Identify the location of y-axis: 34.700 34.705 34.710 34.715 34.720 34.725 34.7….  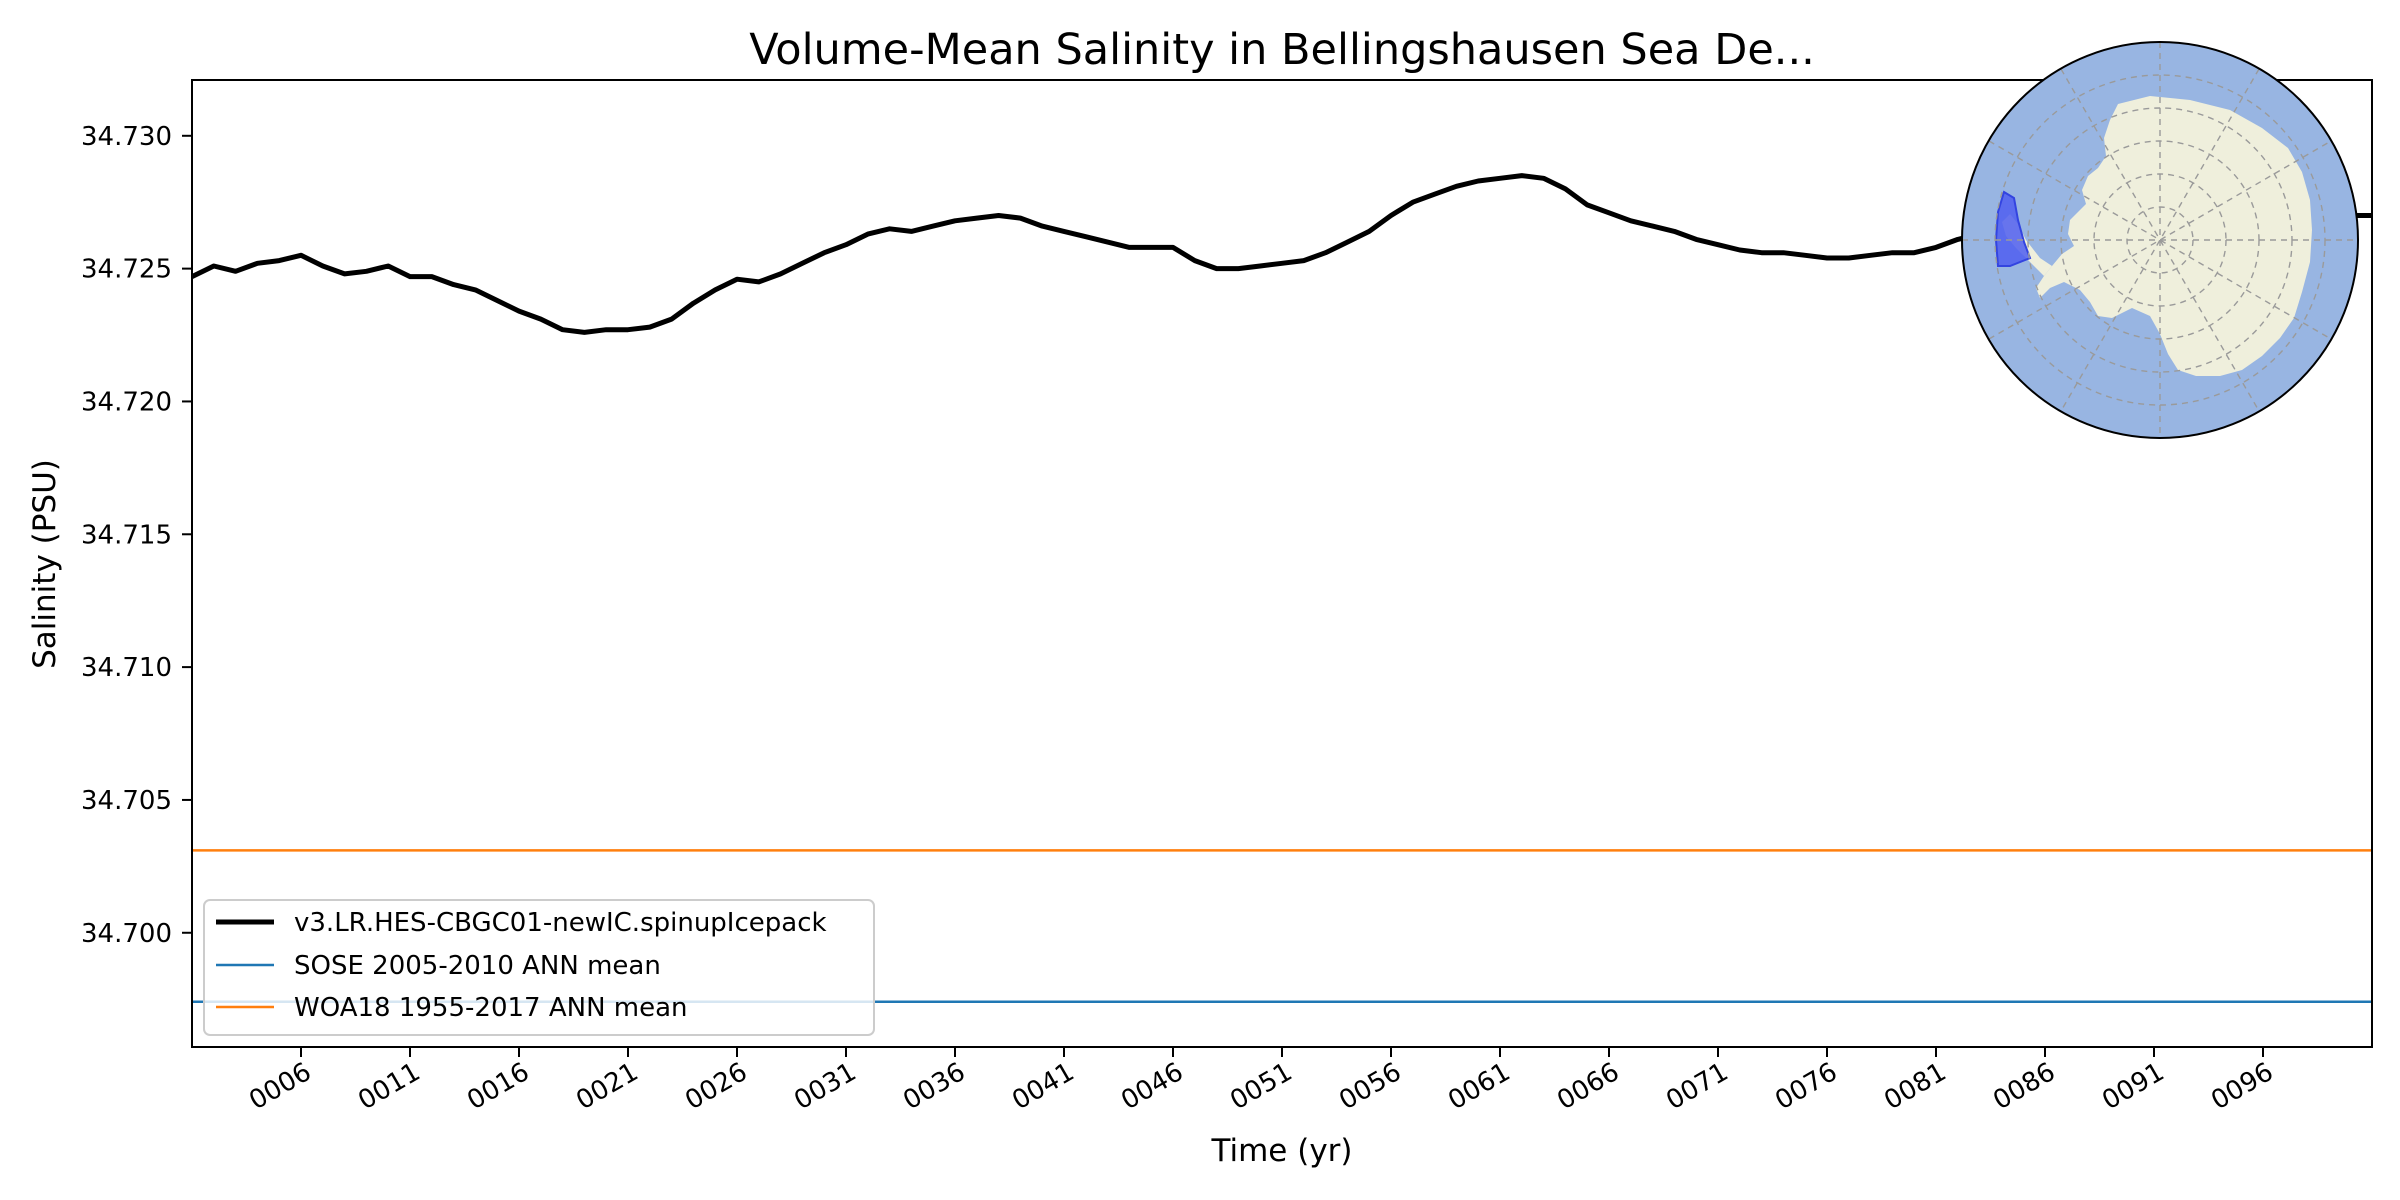
(136, 535).